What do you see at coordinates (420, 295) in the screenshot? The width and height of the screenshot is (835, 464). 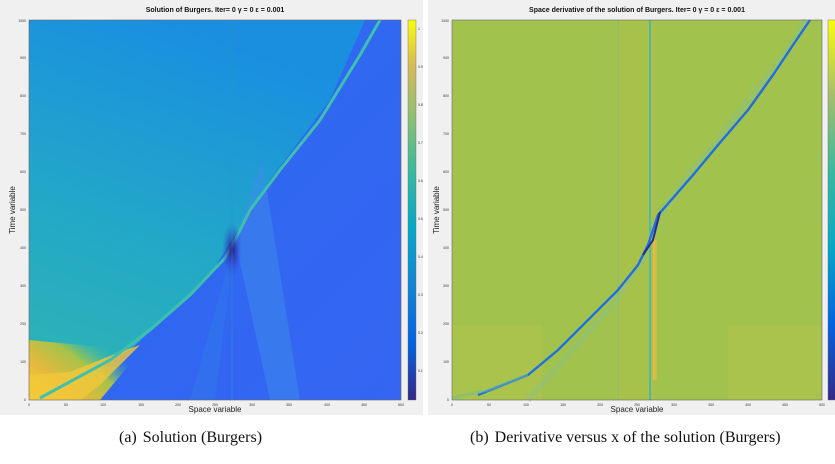 I see `colorbar-tick-label: 0.3` at bounding box center [420, 295].